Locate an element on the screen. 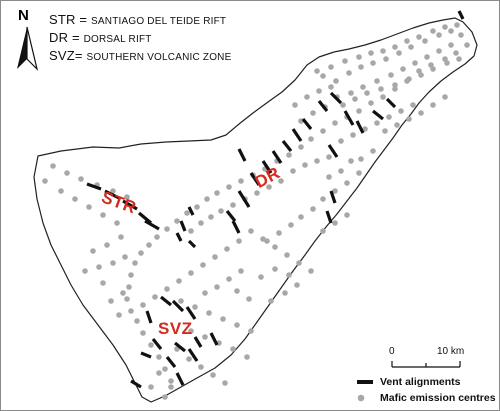  scale-bar is located at coordinates (426, 364).